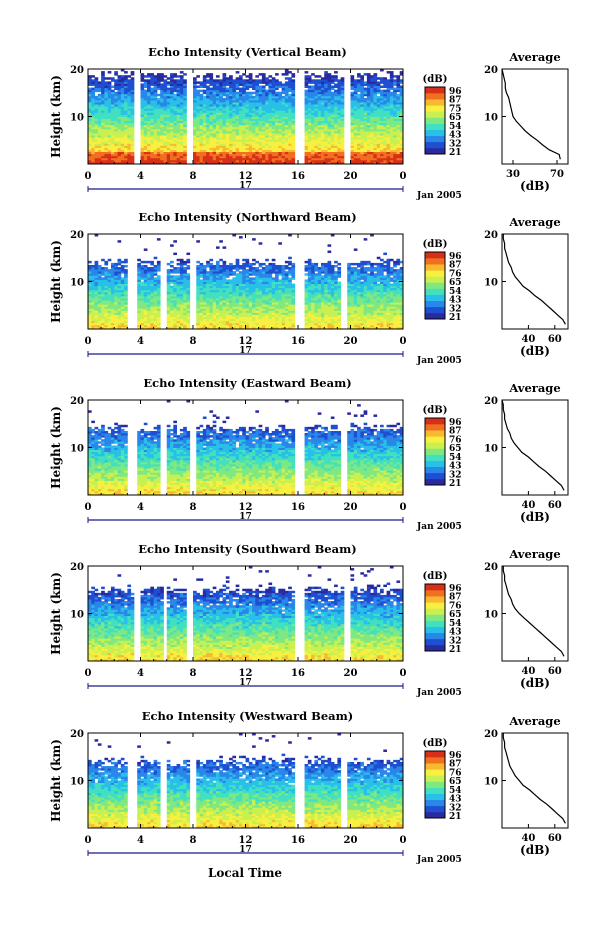  What do you see at coordinates (455, 136) in the screenshot?
I see `colorbar-tick-label: 43` at bounding box center [455, 136].